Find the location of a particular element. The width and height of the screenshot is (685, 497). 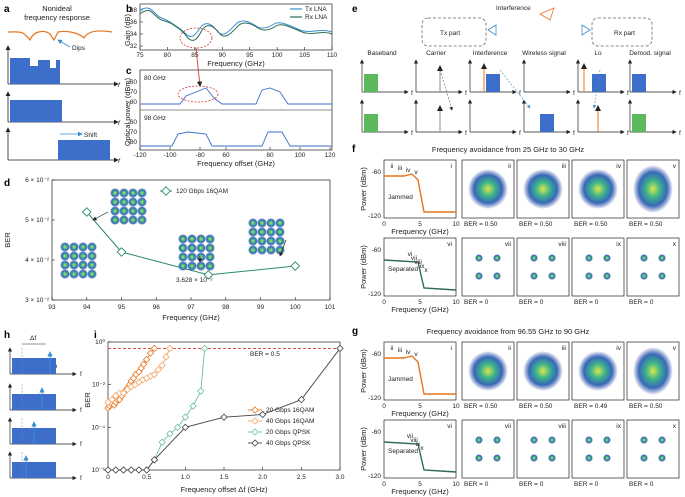

avoid-xtick: 10 is located at coordinates (456, 406).